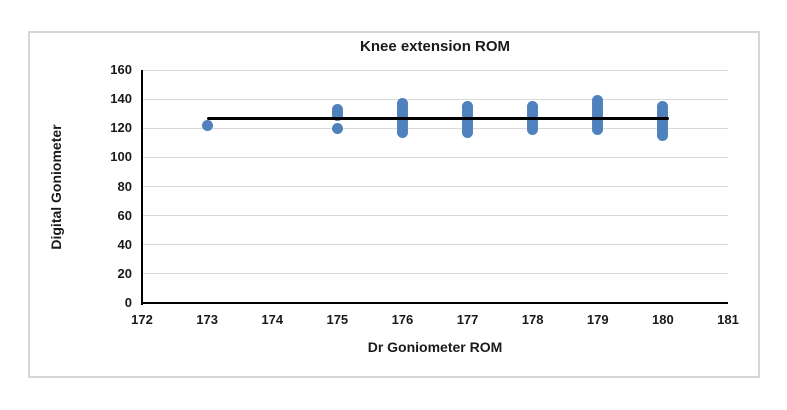 Image resolution: width=787 pixels, height=410 pixels. Describe the element at coordinates (207, 319) in the screenshot. I see `x-tick-label: 173` at that location.